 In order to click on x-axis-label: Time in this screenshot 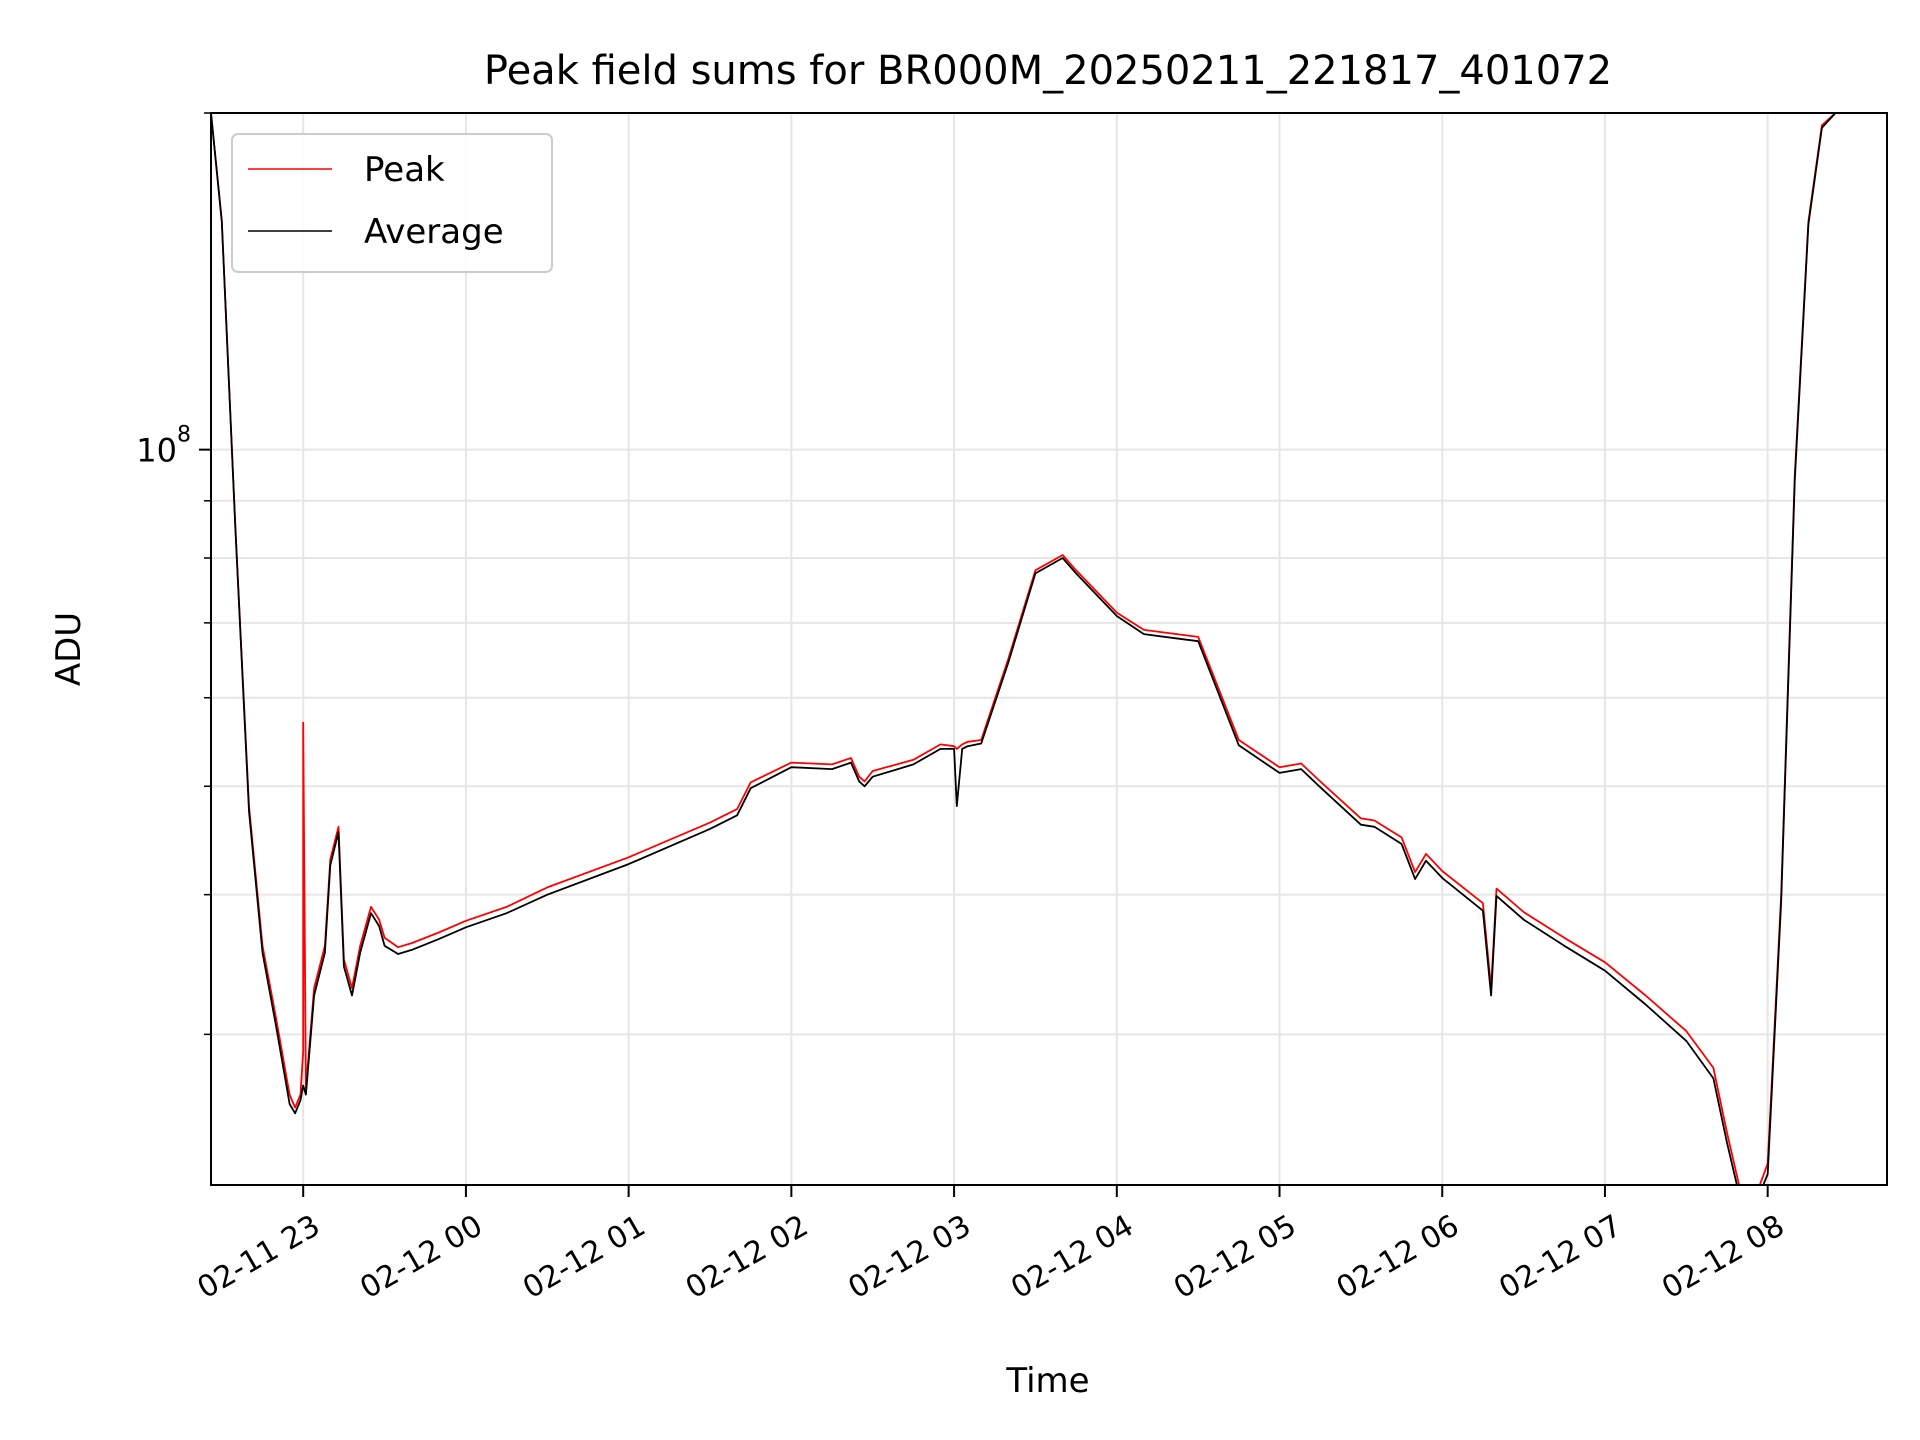, I will do `click(1047, 1381)`.